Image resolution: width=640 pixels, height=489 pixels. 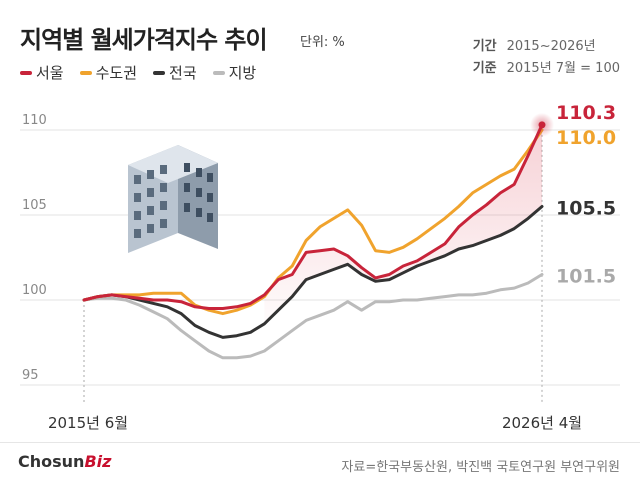 I want to click on y-tick-label: 110, so click(x=34, y=120).